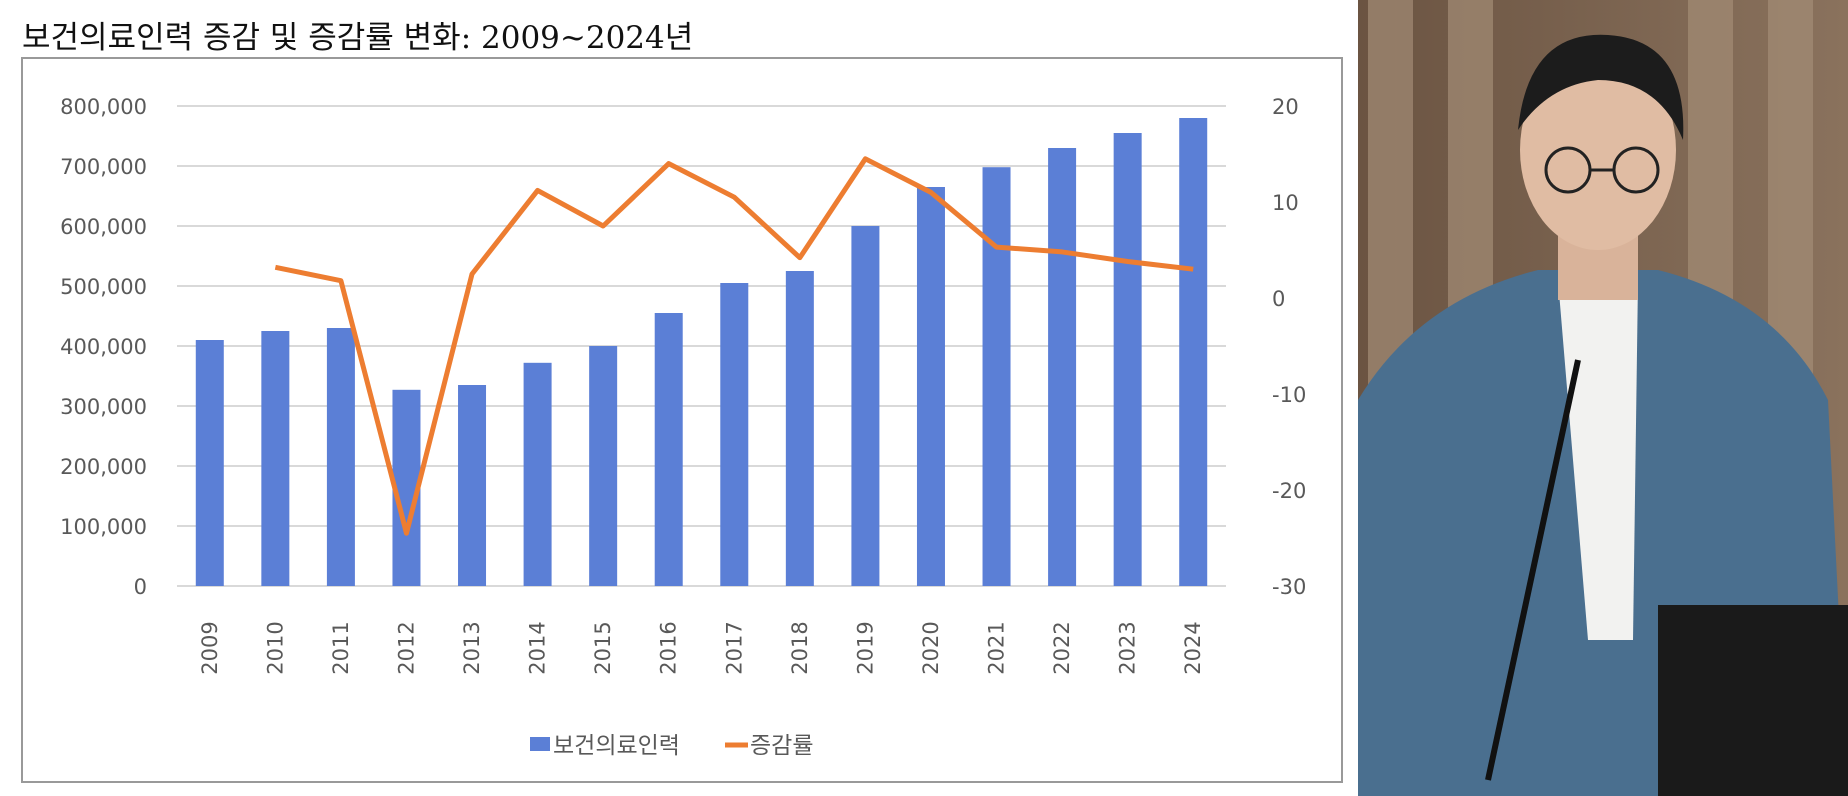 Image resolution: width=1848 pixels, height=796 pixels. I want to click on bar-2022, so click(1062, 367).